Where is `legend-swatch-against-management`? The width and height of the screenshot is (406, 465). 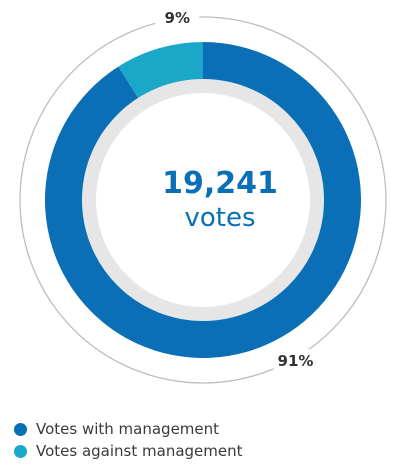 legend-swatch-against-management is located at coordinates (20, 451).